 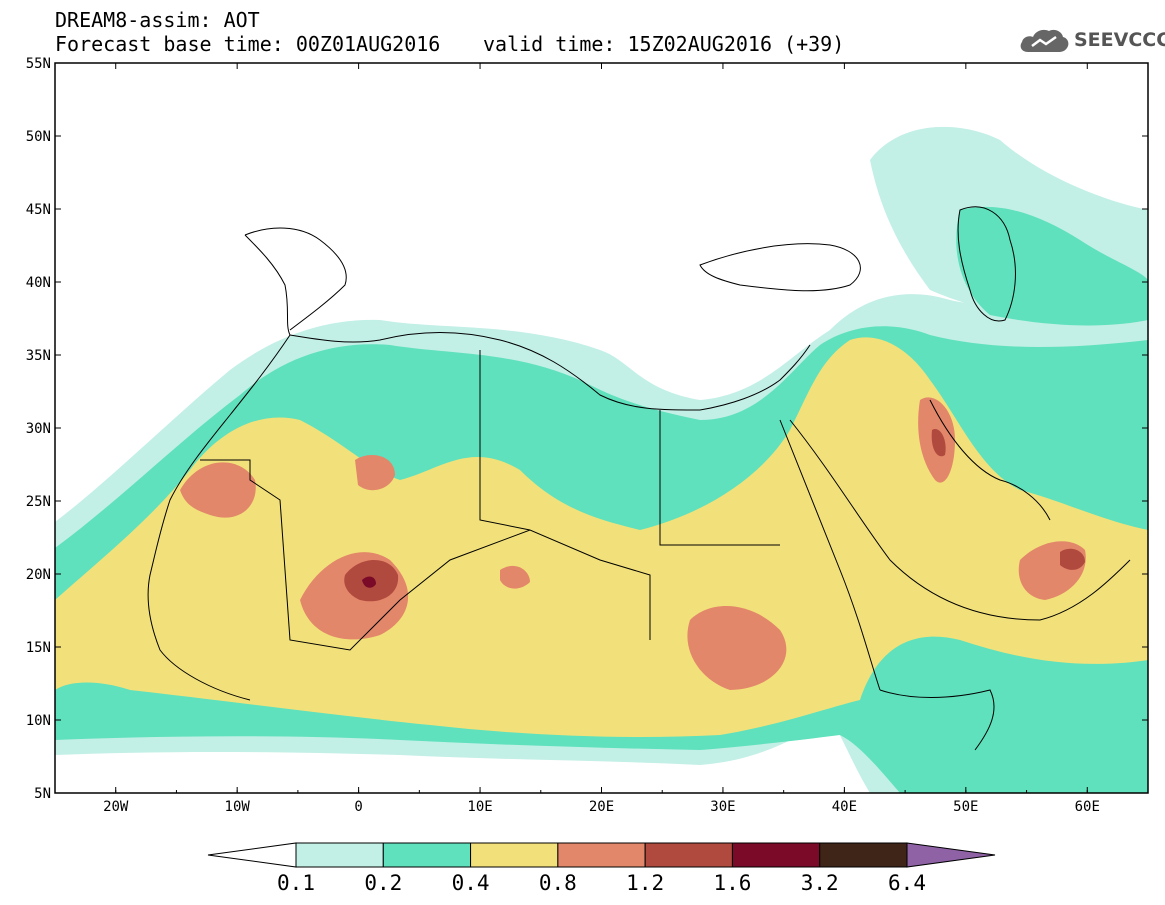 What do you see at coordinates (780, 267) in the screenshot?
I see `coast-black-sea` at bounding box center [780, 267].